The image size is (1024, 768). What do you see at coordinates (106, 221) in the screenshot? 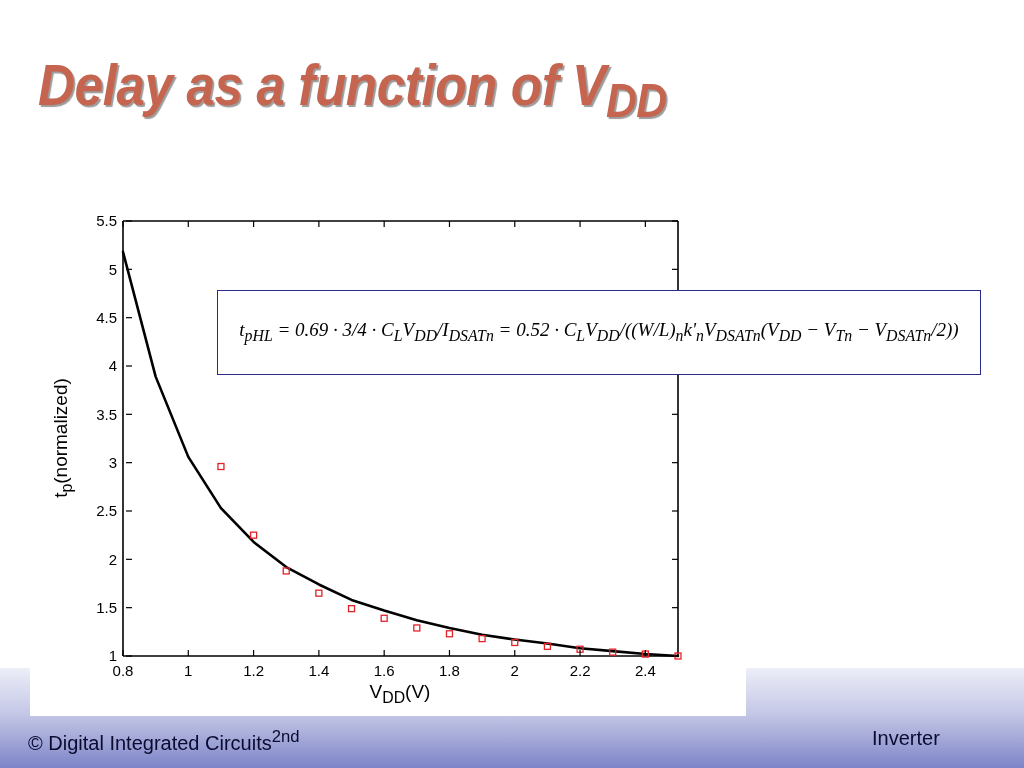
I see `y-tick-label: 5.5` at bounding box center [106, 221].